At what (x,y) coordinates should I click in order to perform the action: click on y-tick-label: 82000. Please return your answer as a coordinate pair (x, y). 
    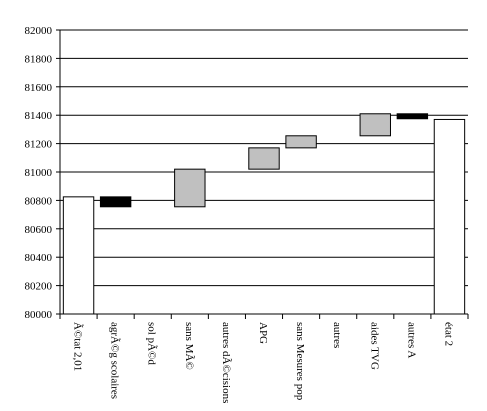
    Looking at the image, I should click on (39, 31).